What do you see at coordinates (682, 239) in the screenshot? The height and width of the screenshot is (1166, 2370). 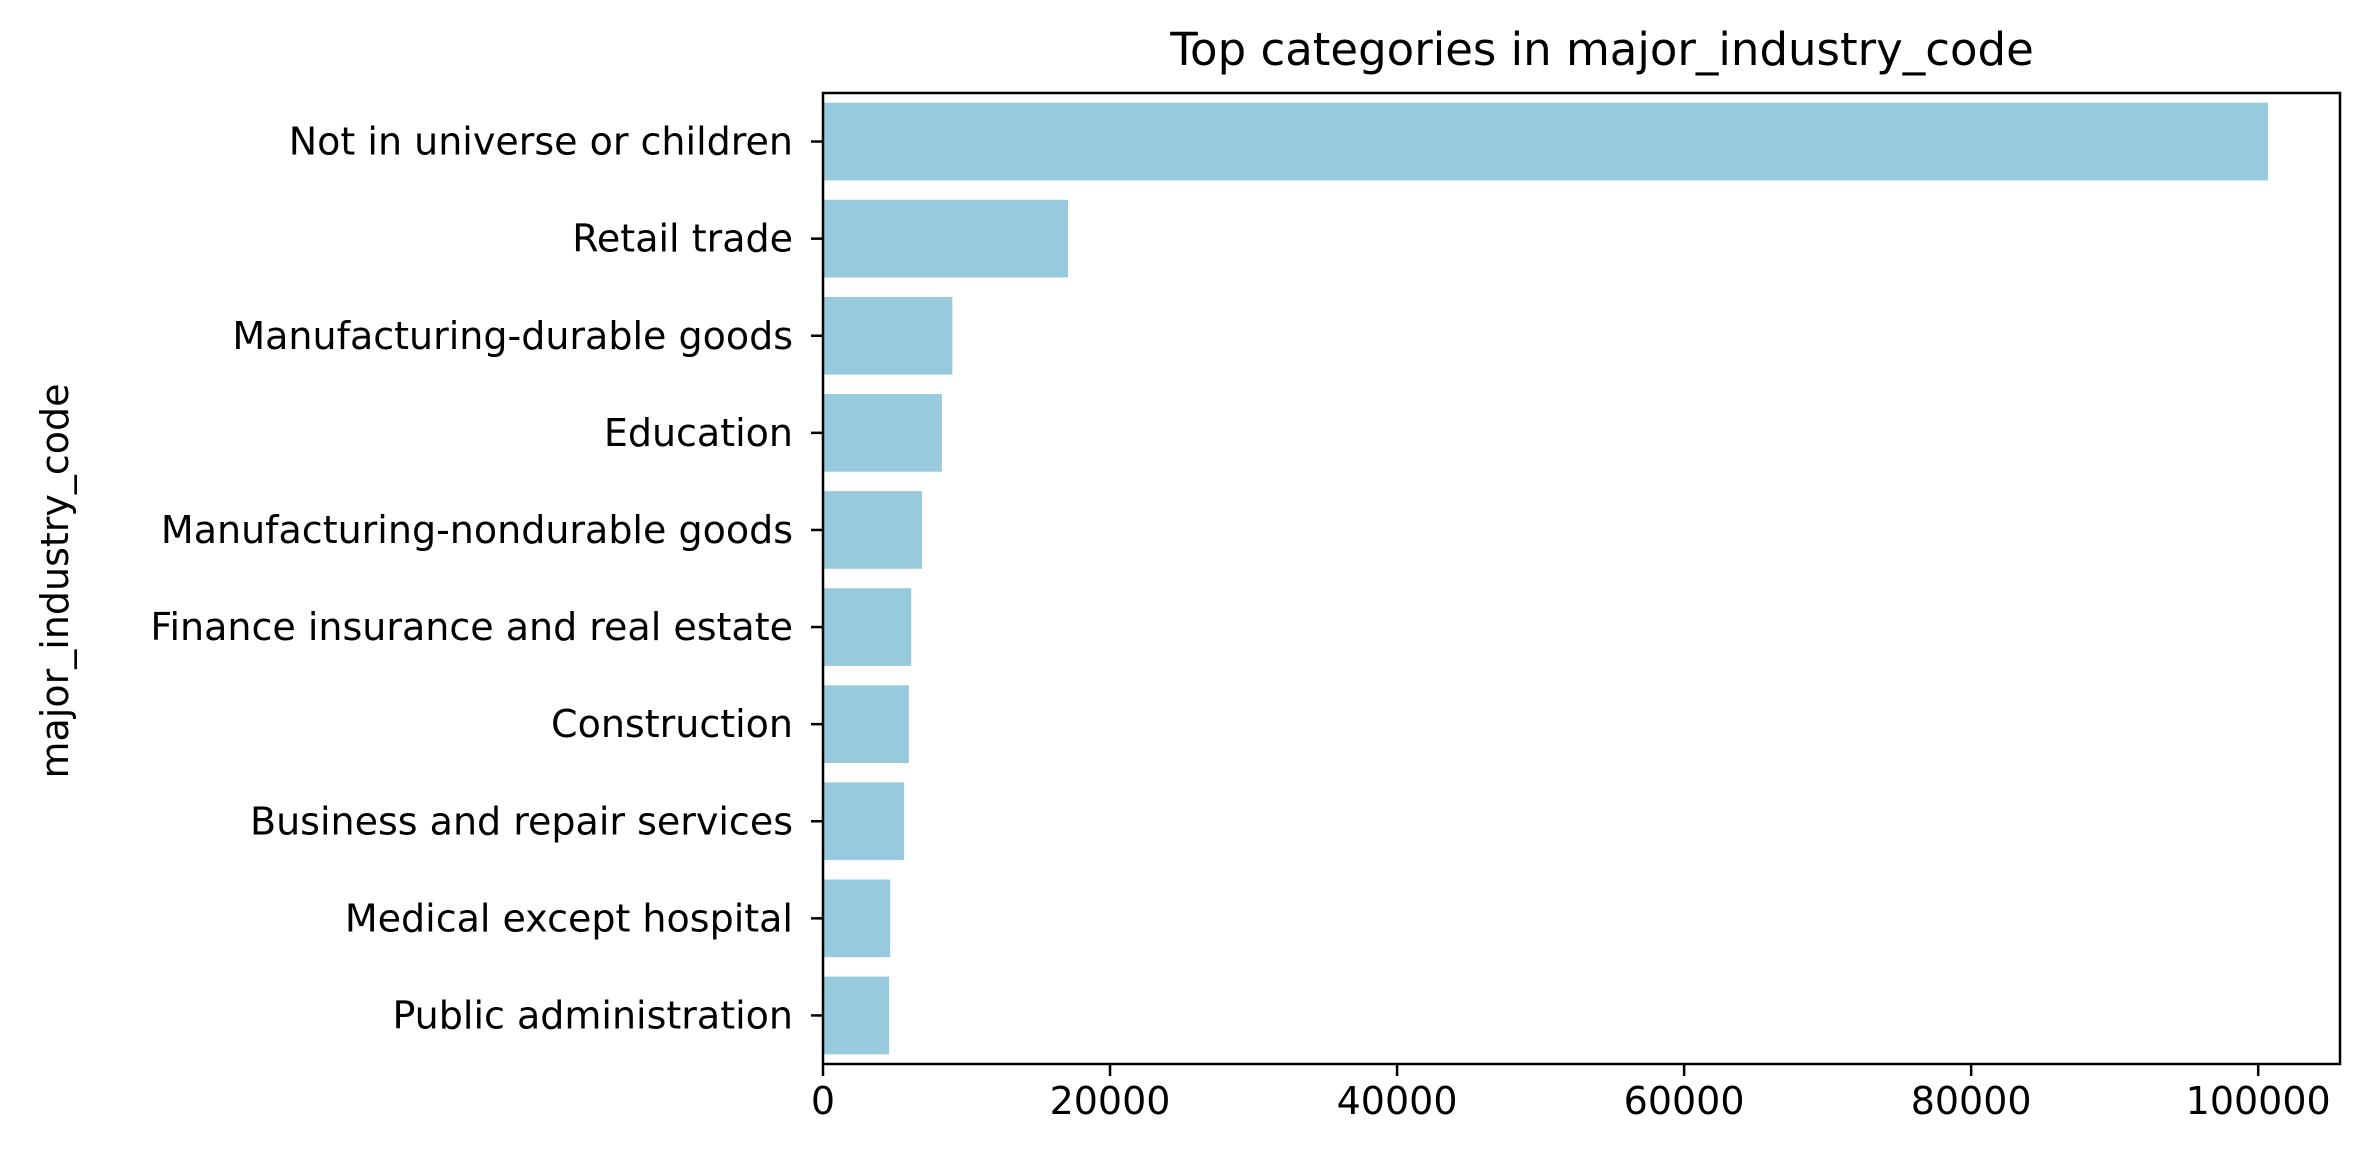 I see `y-tick-label: Retail trade` at bounding box center [682, 239].